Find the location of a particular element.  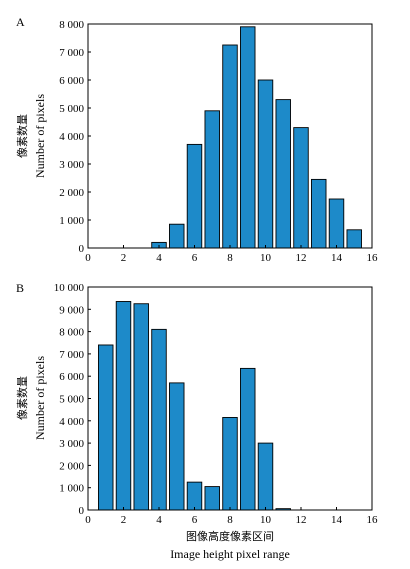

panel-b-xtick-label: 0 is located at coordinates (88, 520).